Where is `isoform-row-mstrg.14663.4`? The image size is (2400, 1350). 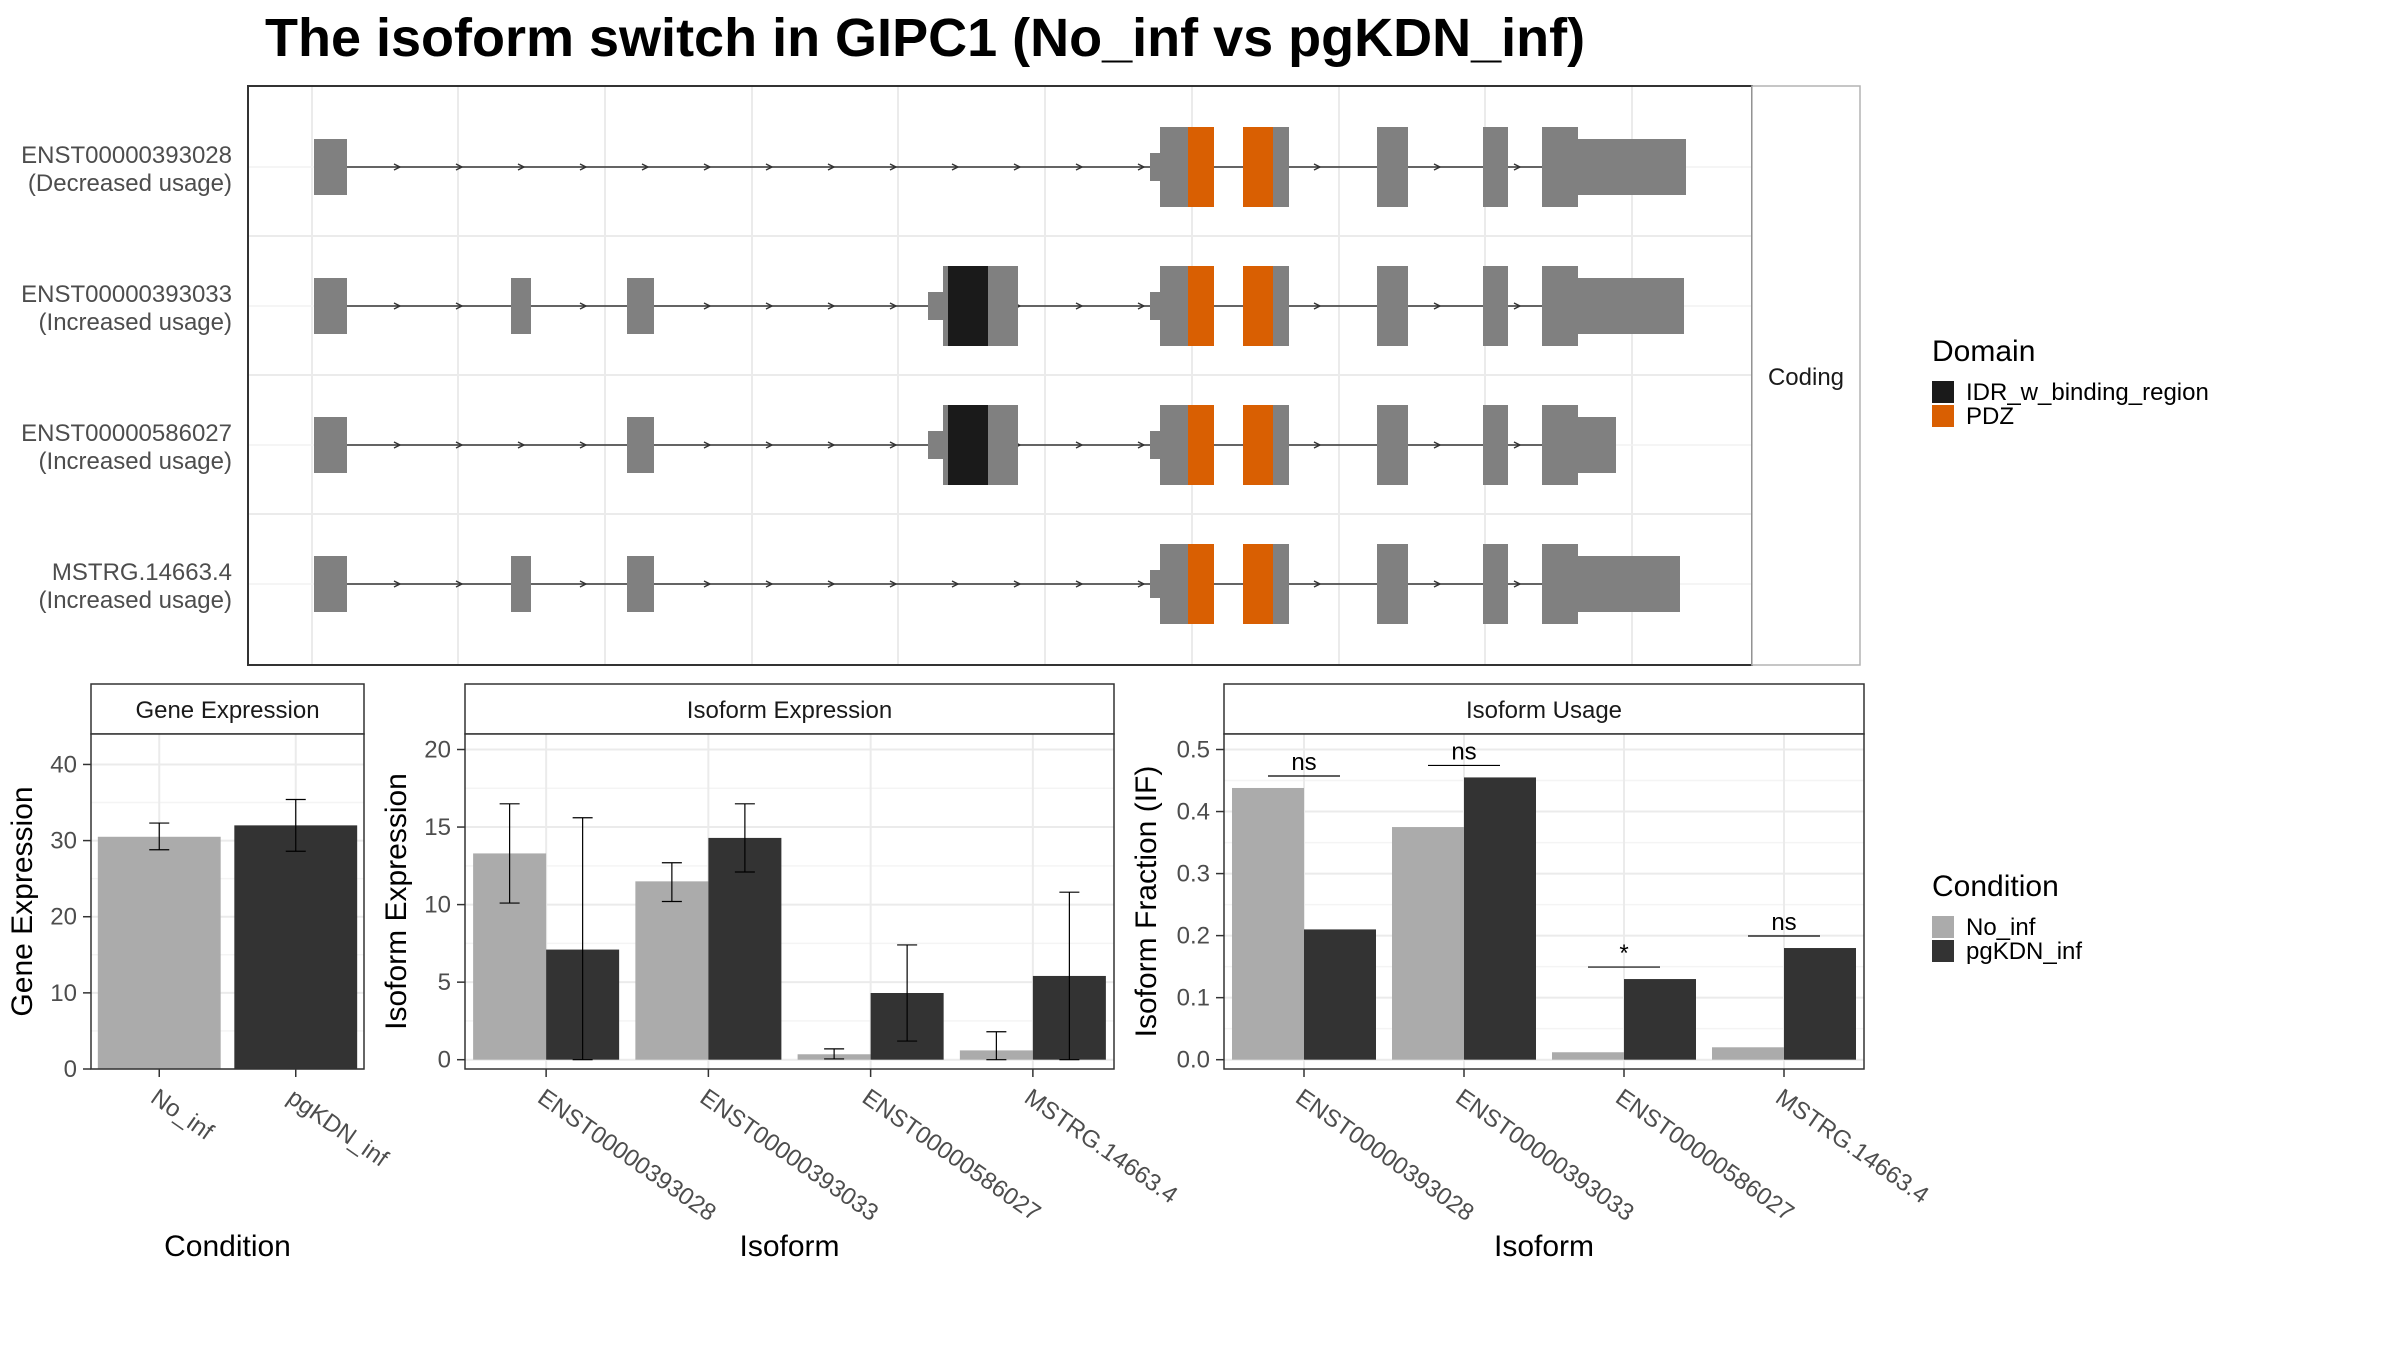
isoform-row-mstrg.14663.4 is located at coordinates (997, 584).